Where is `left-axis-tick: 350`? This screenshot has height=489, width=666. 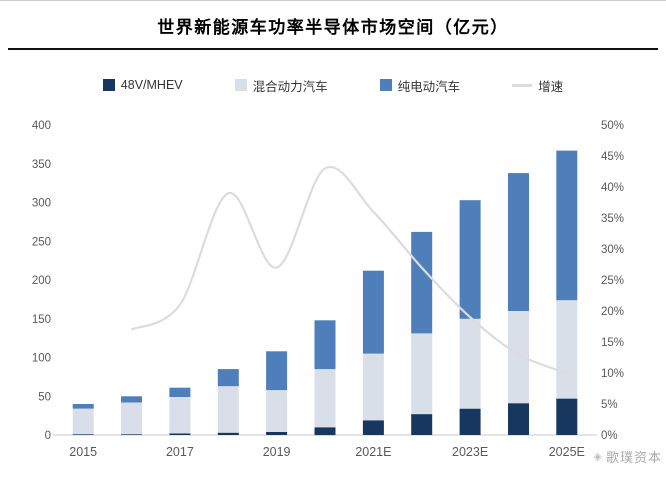
left-axis-tick: 350 is located at coordinates (41, 165).